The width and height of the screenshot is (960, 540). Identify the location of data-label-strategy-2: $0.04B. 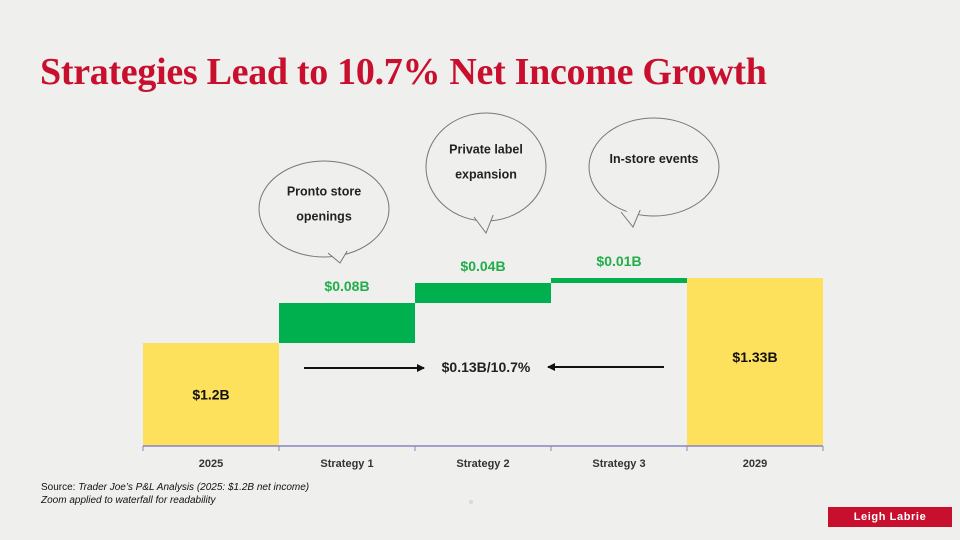
(482, 266).